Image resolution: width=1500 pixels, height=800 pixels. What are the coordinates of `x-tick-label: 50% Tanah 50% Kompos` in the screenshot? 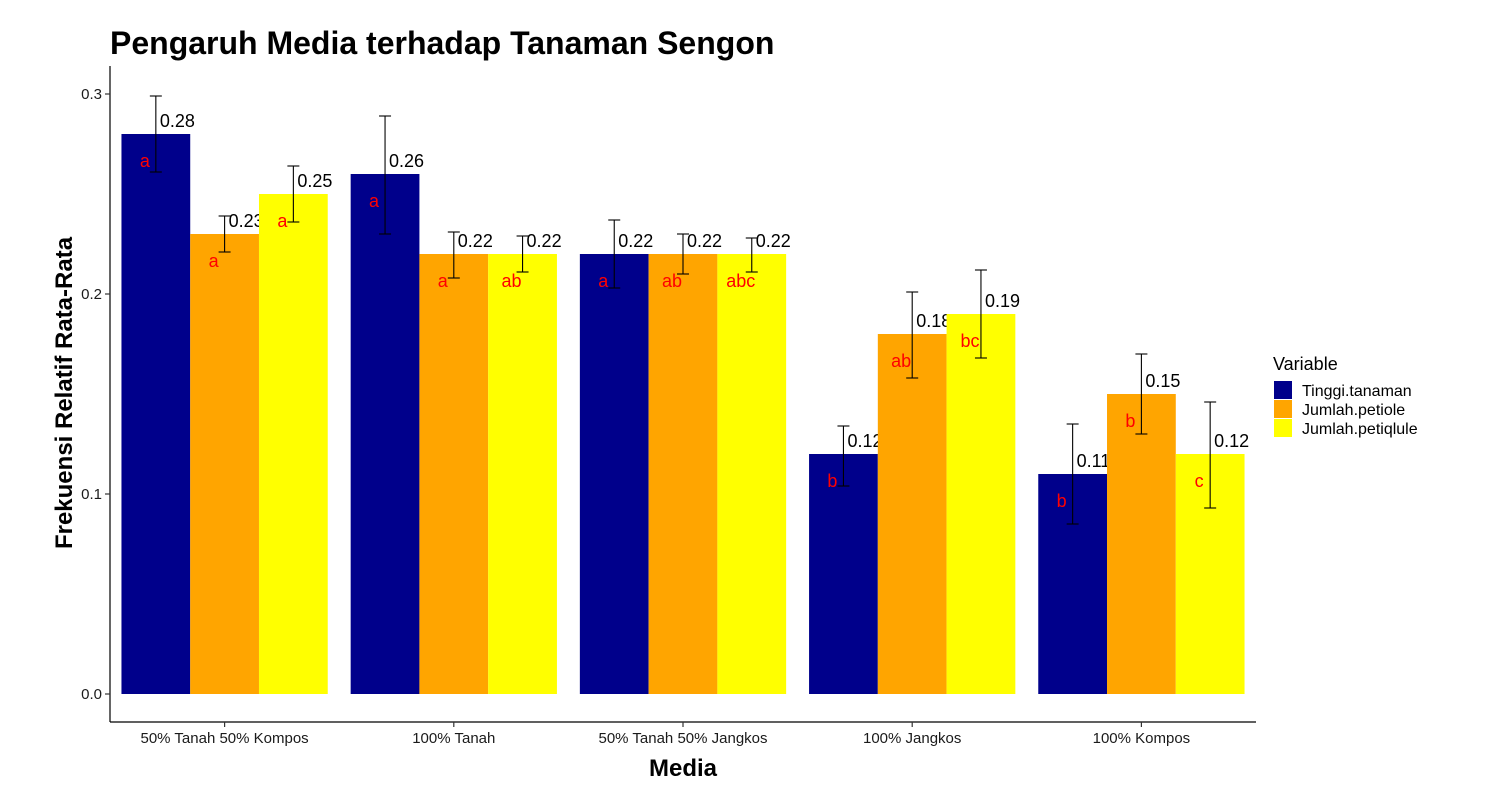 It's located at (225, 738).